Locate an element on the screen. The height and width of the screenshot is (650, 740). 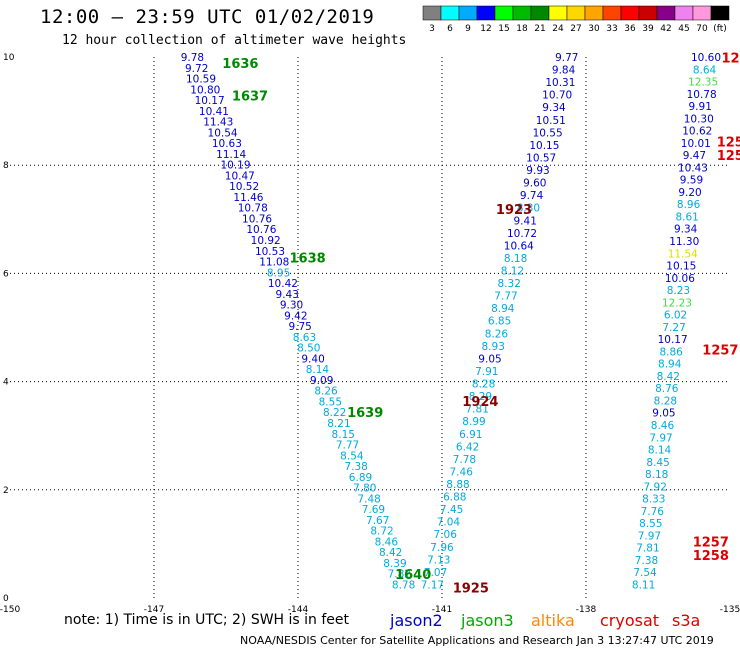
chart-title: 12:00 – 23:59 UTC 01/02/2019 is located at coordinates (207, 17).